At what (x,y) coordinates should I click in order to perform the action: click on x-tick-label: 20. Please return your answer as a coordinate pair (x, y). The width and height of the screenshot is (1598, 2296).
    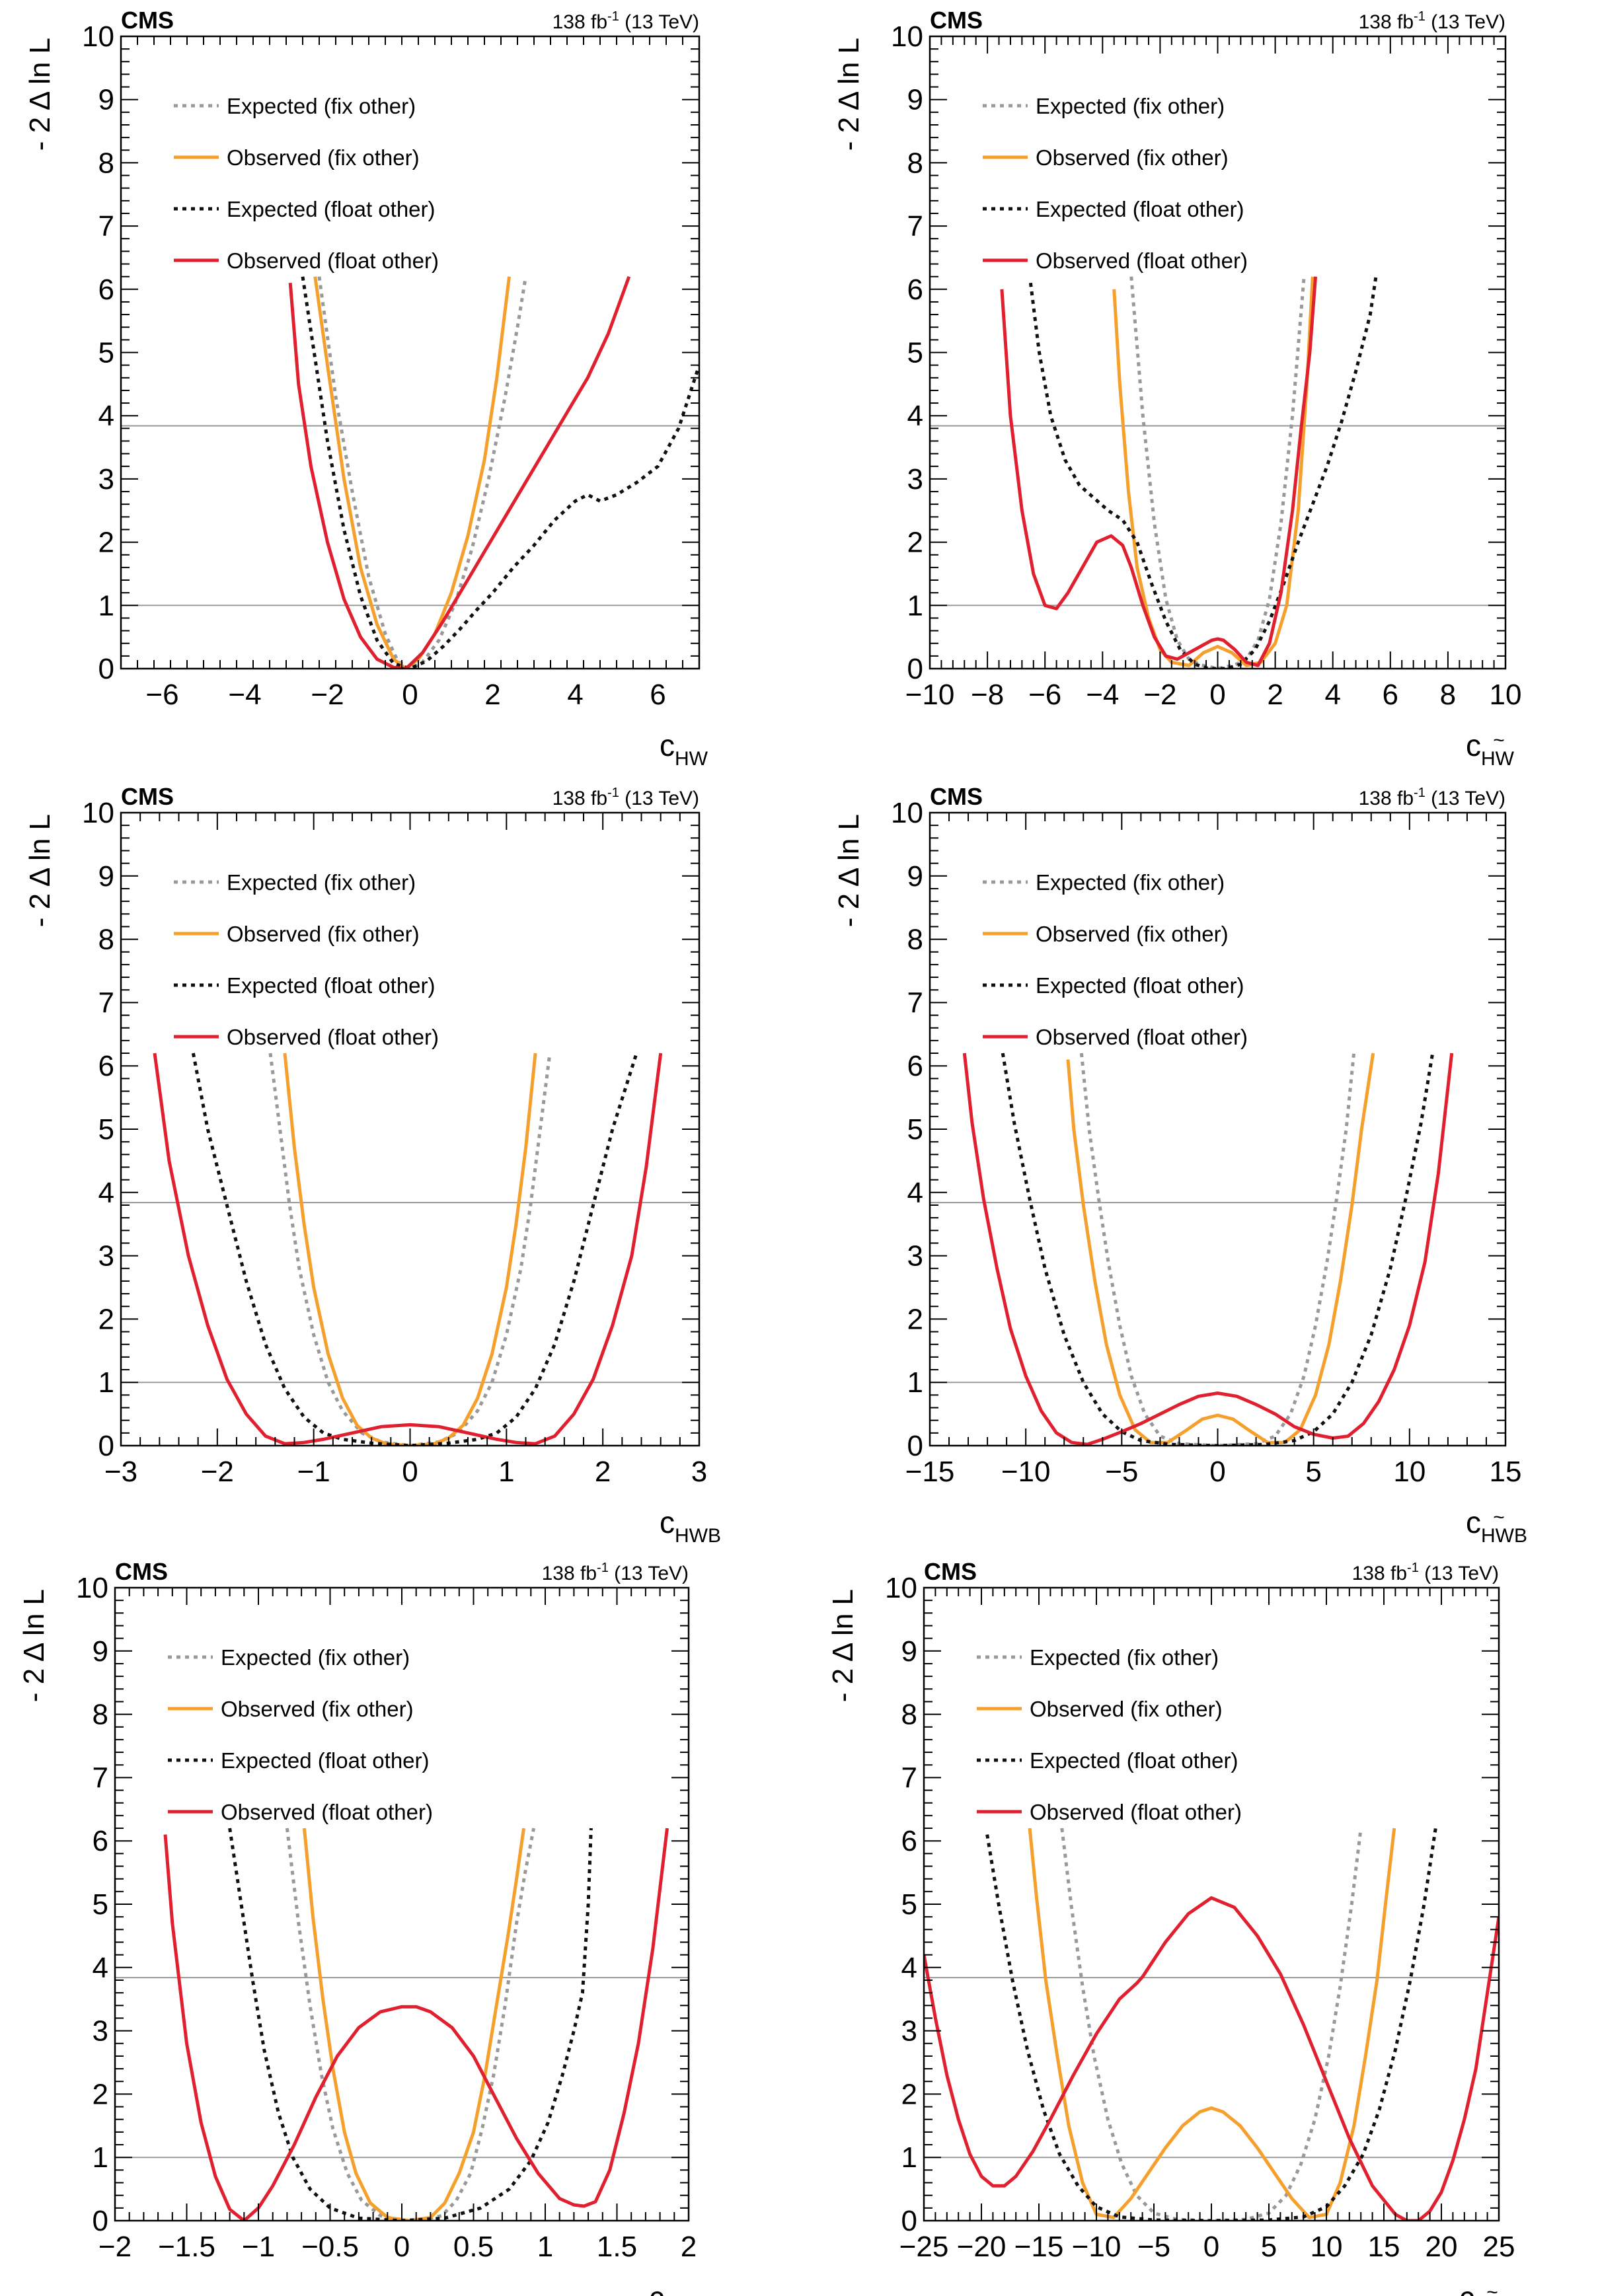
    Looking at the image, I should click on (1442, 2247).